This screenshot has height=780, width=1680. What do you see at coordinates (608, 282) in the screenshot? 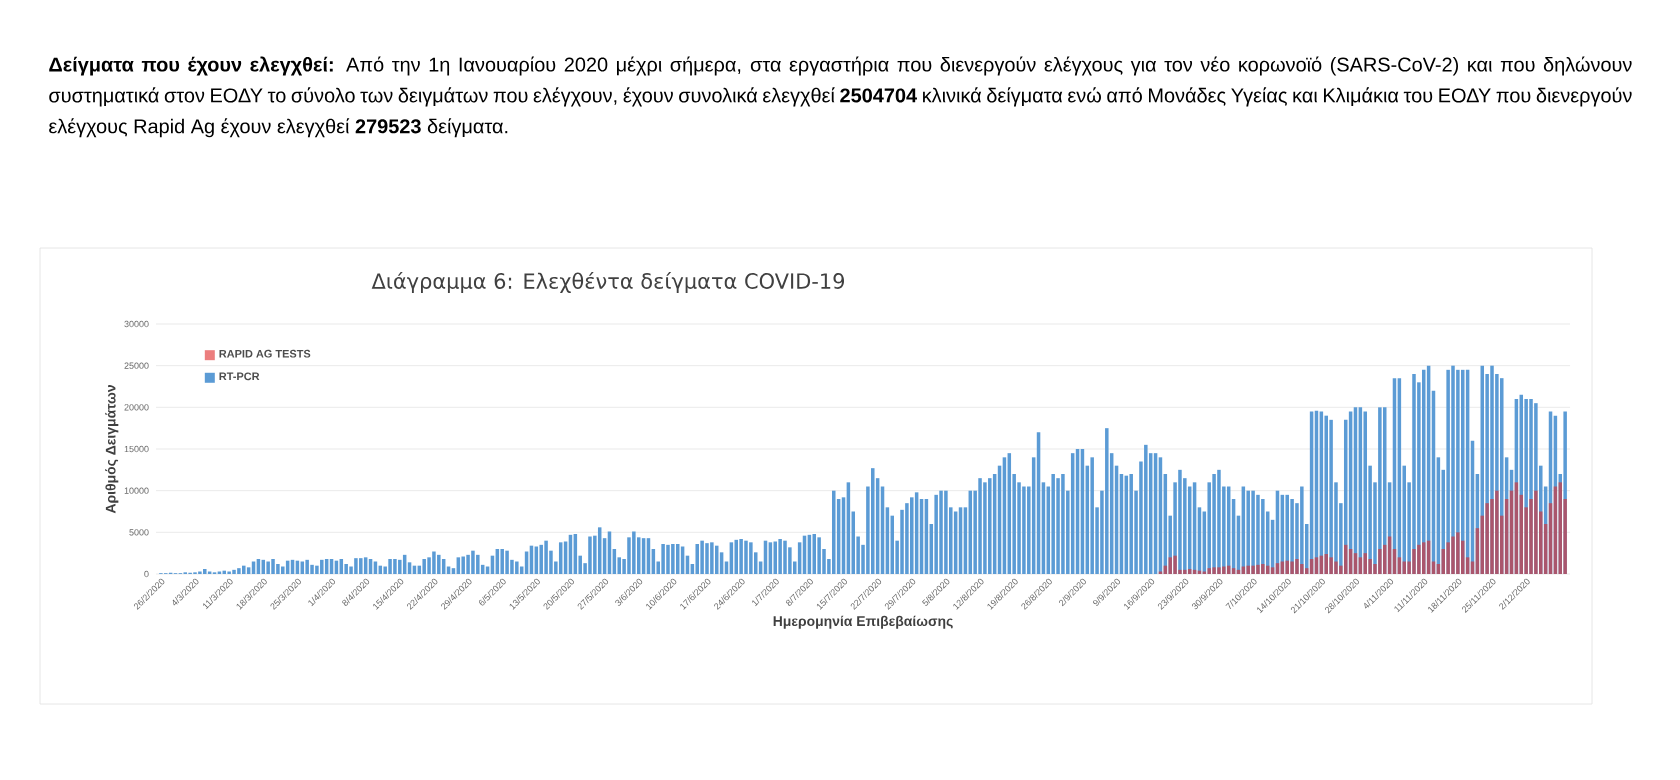
I see `chart-title: Διάγραμμα 6: Ελεχθέντα δείγματα COVID-19` at bounding box center [608, 282].